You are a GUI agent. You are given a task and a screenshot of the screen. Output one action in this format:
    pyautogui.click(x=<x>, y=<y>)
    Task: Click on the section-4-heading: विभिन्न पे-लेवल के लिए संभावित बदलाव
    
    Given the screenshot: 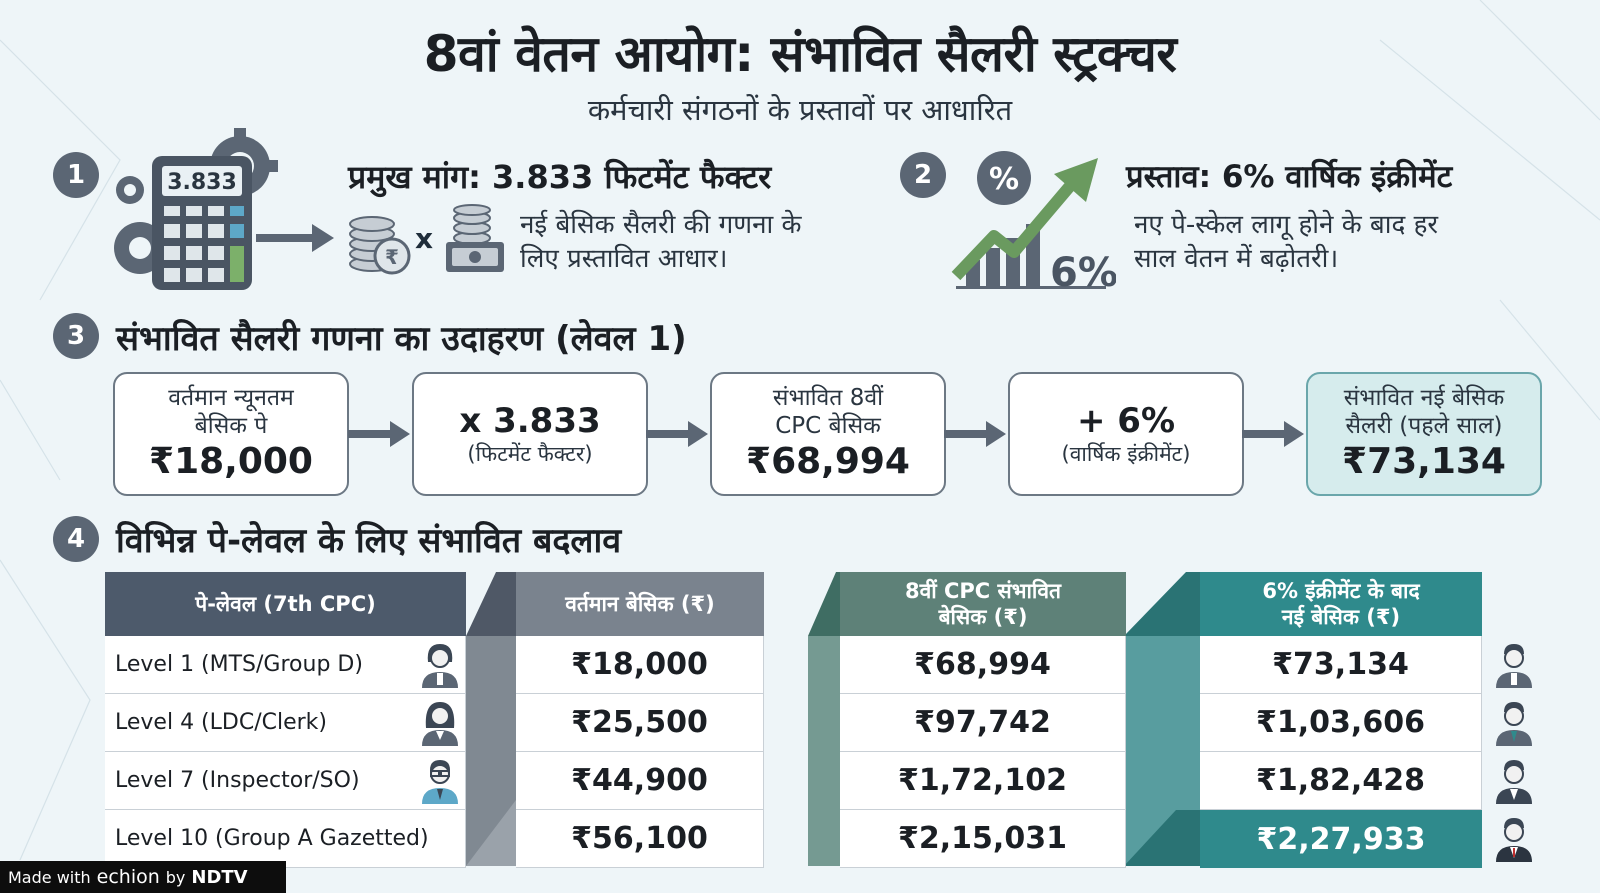 What is the action you would take?
    pyautogui.click(x=369, y=541)
    